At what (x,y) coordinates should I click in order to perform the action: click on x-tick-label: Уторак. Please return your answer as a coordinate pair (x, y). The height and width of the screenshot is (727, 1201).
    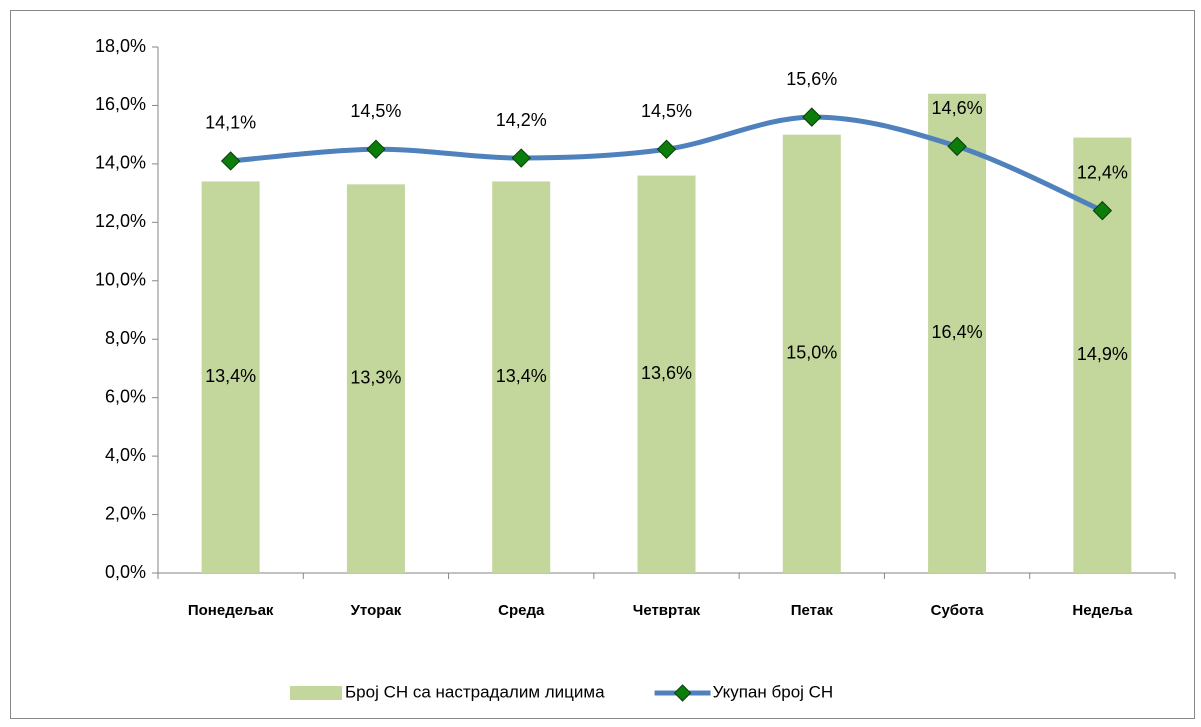
    Looking at the image, I should click on (376, 610).